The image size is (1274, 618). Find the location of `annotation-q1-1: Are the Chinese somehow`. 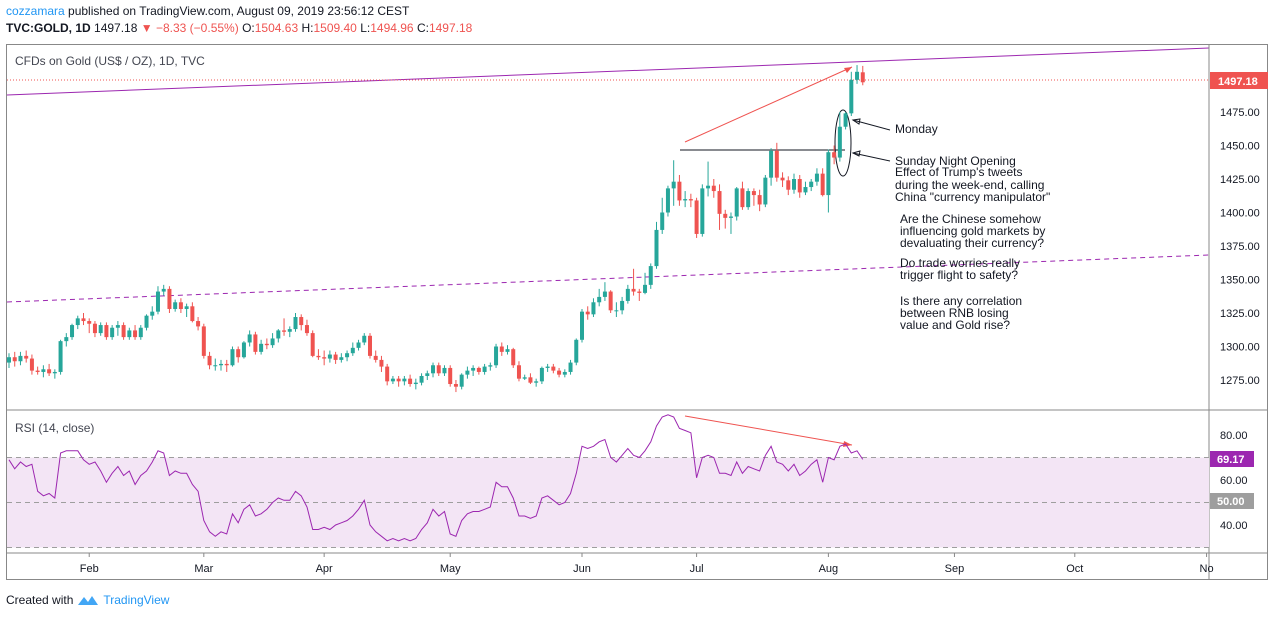

annotation-q1-1: Are the Chinese somehow is located at coordinates (970, 219).